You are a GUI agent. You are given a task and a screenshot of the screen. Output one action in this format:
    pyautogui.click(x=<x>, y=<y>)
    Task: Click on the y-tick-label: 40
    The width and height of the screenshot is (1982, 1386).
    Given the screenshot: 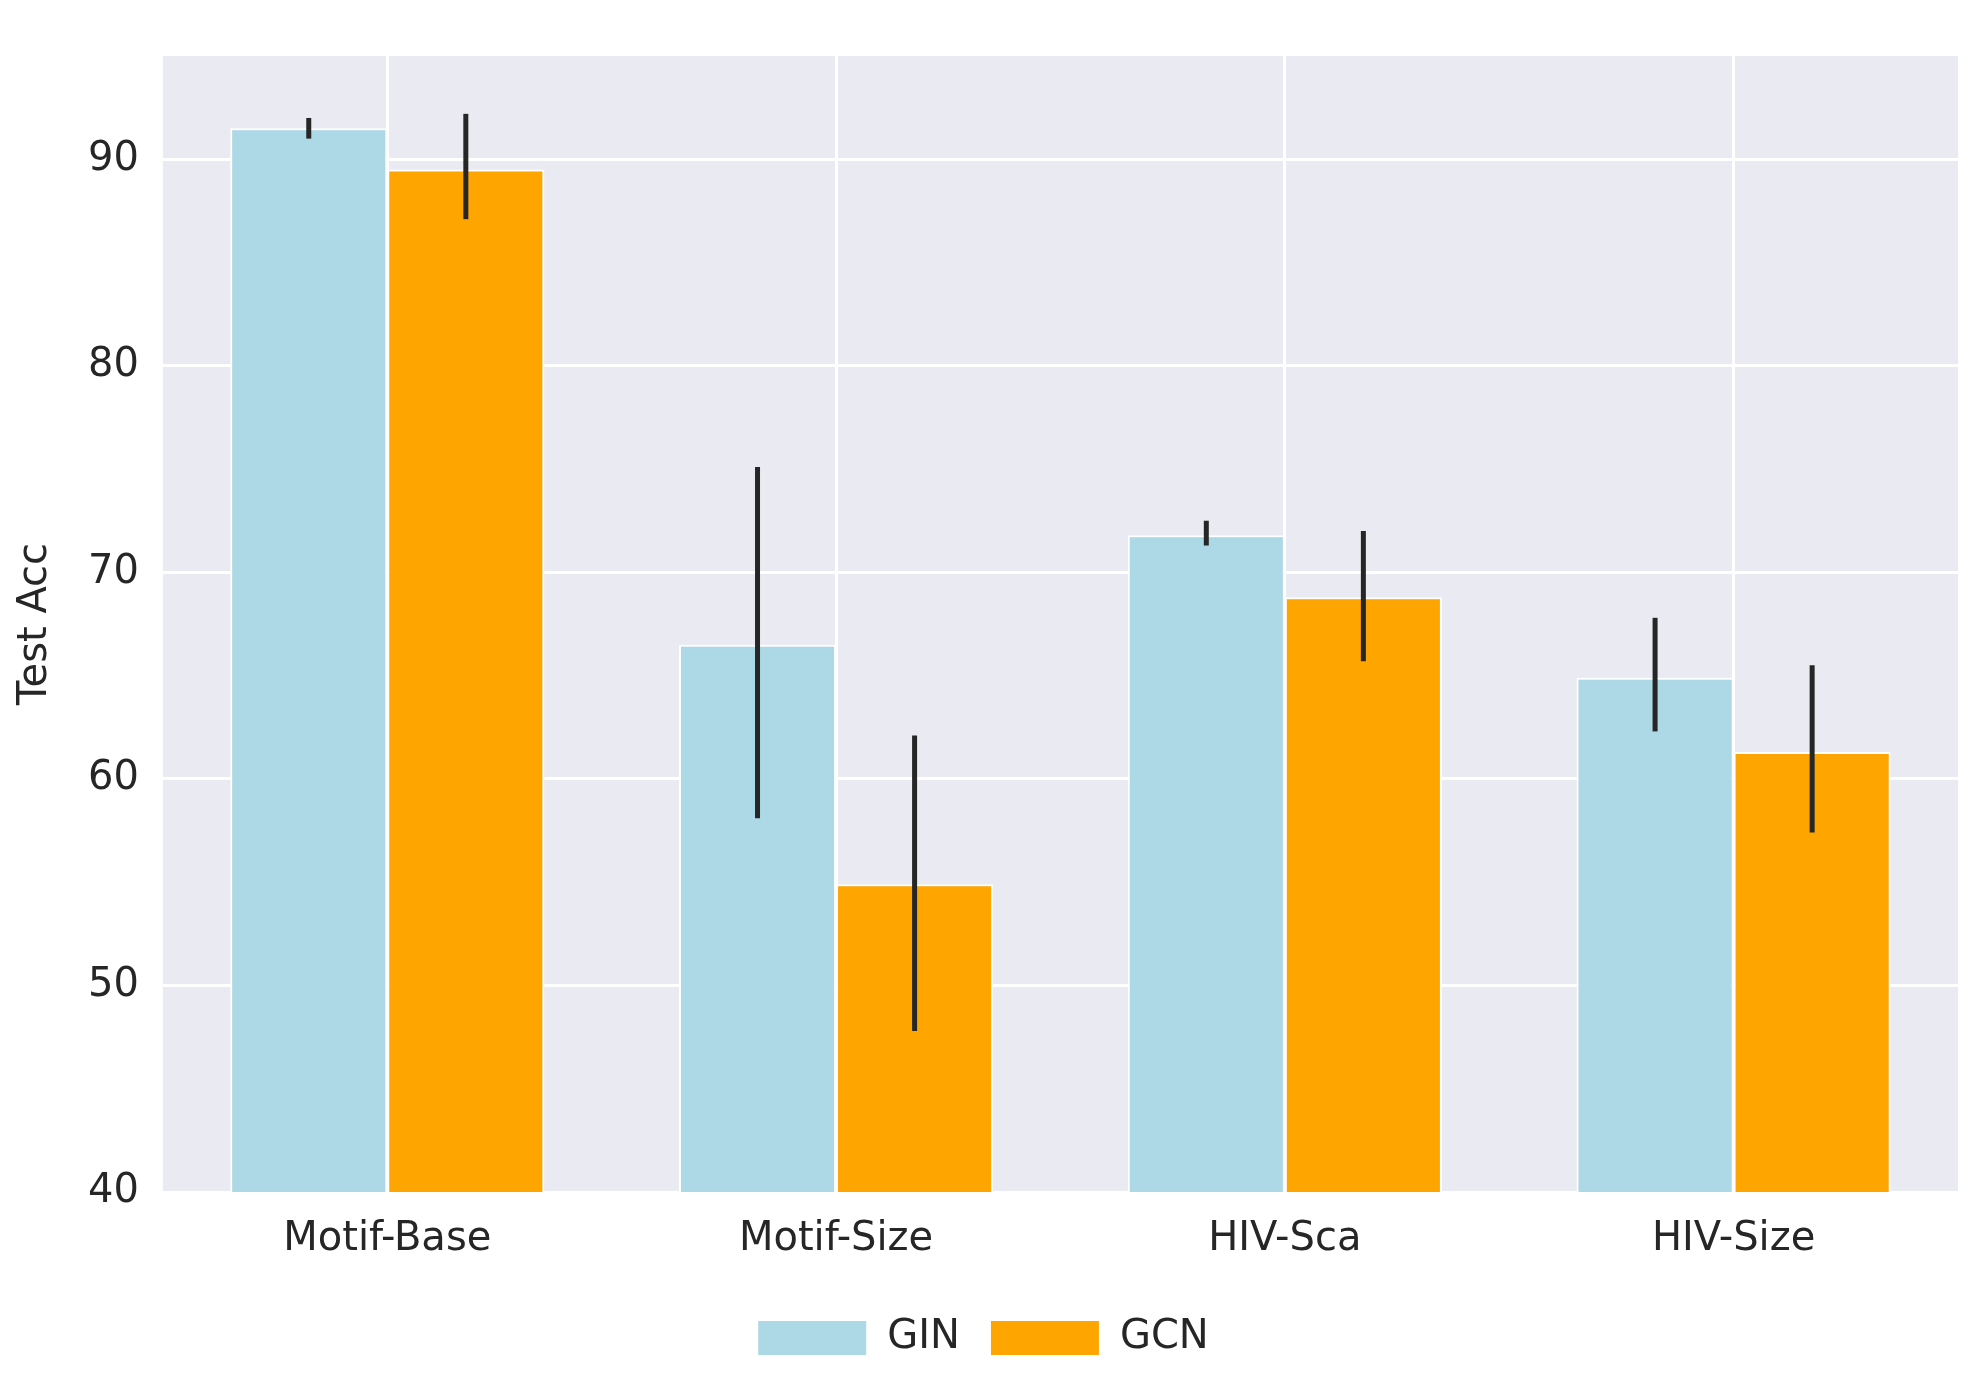 What is the action you would take?
    pyautogui.click(x=113, y=1188)
    